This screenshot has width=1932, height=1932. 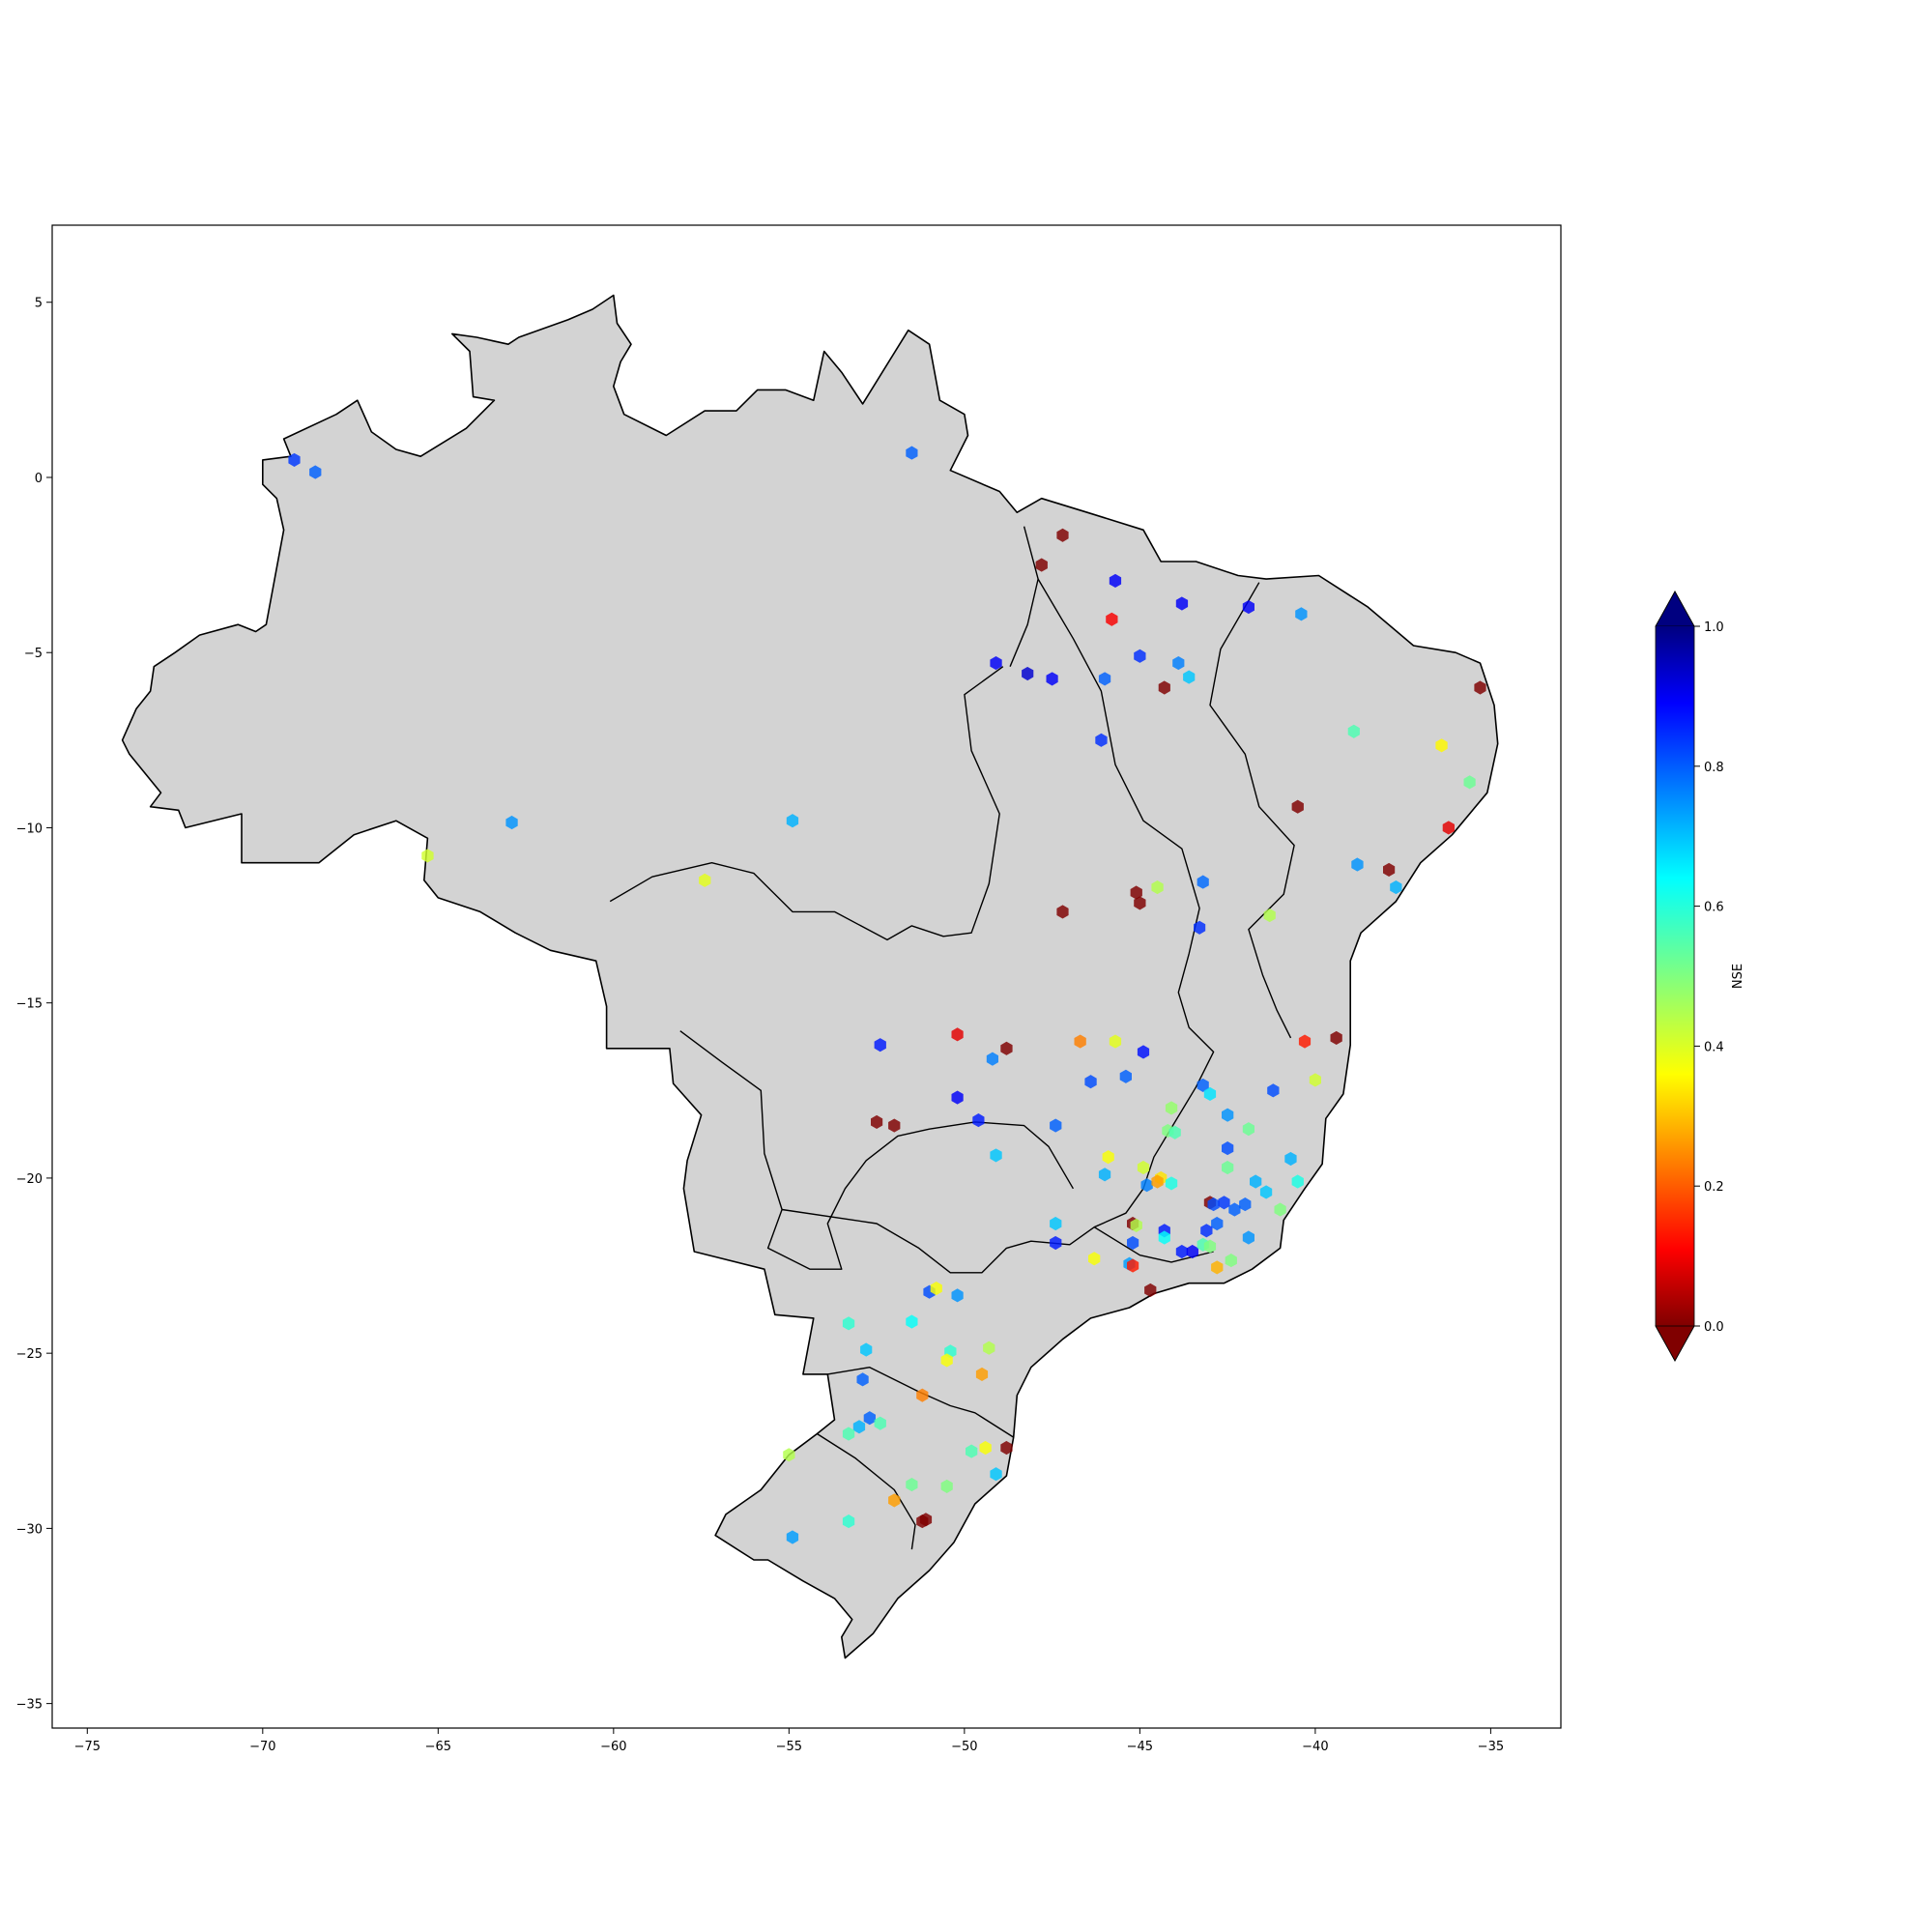 I want to click on colorbar-tick-label: 0.4, so click(x=1714, y=1047).